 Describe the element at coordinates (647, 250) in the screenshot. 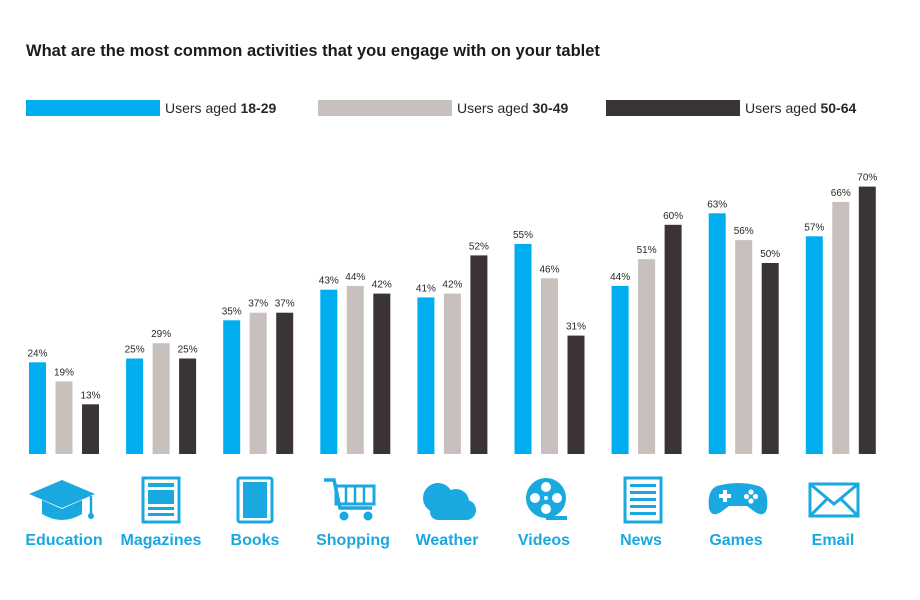

I see `data-label-news-30-49: 51%` at that location.